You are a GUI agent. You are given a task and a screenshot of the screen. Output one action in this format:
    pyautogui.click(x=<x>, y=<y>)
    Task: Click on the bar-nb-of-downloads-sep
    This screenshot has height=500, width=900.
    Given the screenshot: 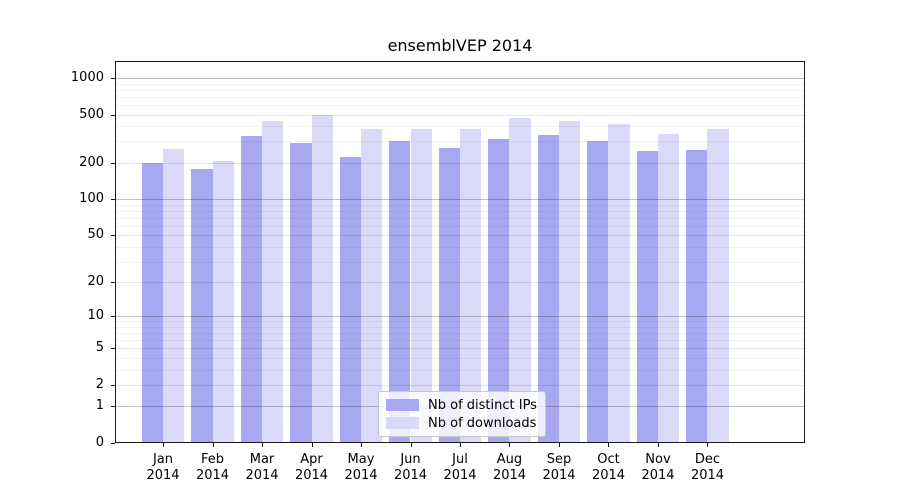 What is the action you would take?
    pyautogui.click(x=569, y=281)
    